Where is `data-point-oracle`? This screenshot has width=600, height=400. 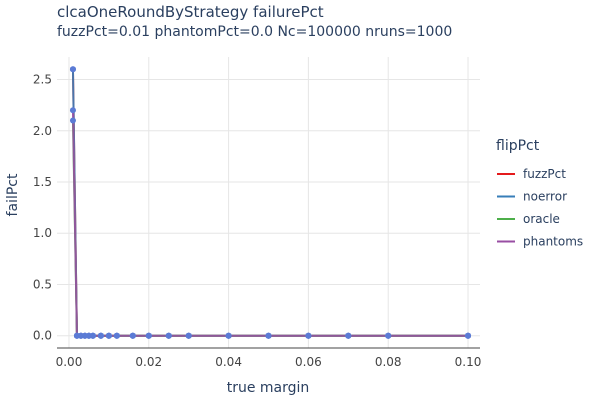
data-point-oracle is located at coordinates (72, 120).